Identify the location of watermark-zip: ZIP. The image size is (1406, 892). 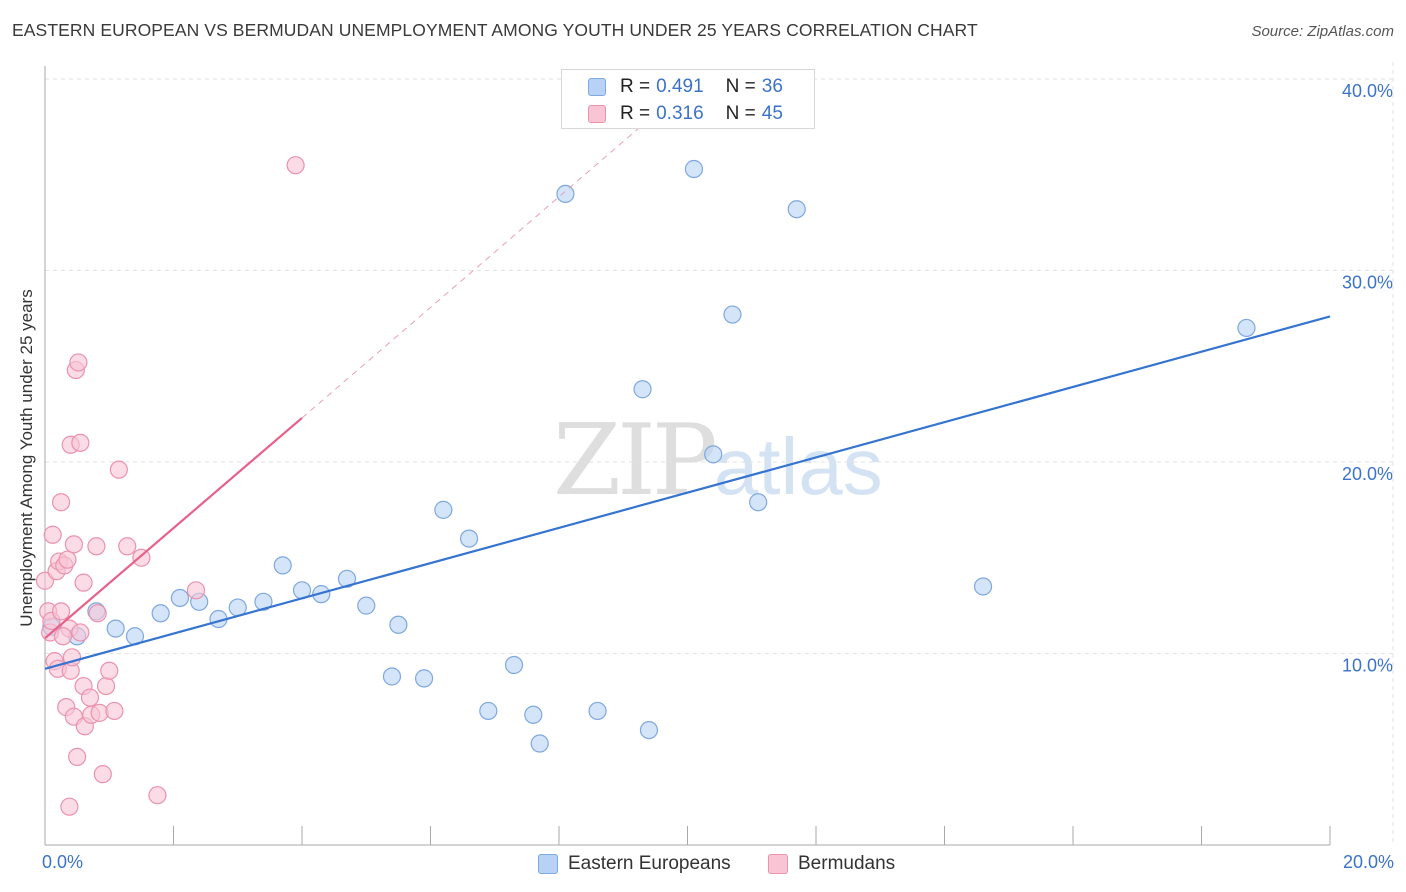
(635, 461).